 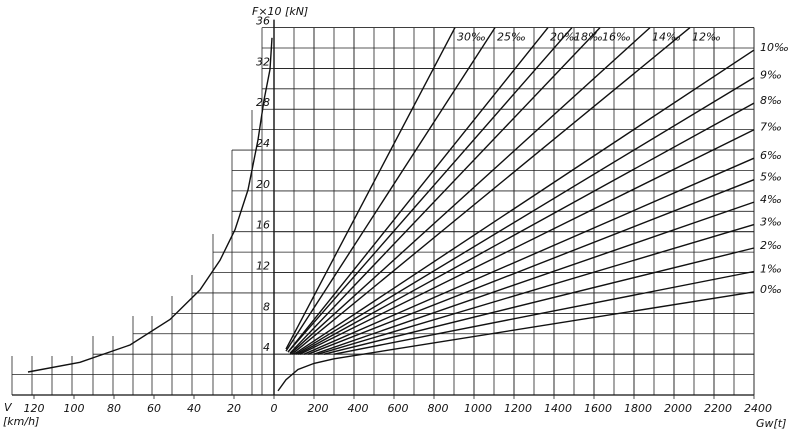 What do you see at coordinates (34, 408) in the screenshot?
I see `x-tick-label: 120` at bounding box center [34, 408].